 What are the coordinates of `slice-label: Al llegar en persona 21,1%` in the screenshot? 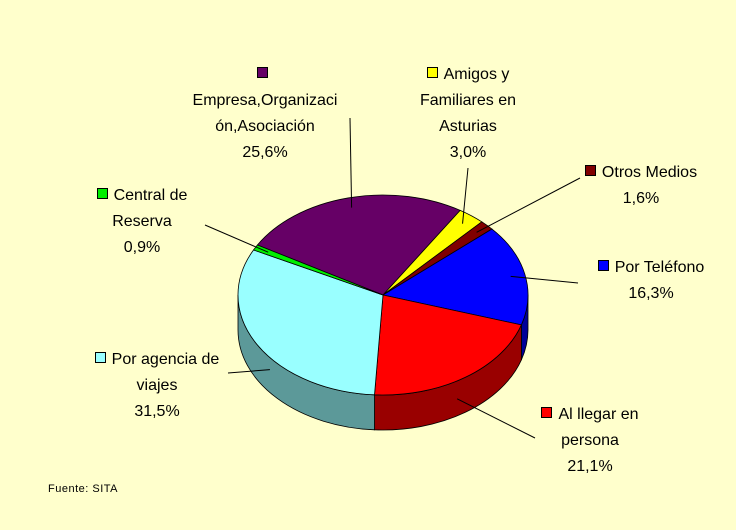 It's located at (590, 441).